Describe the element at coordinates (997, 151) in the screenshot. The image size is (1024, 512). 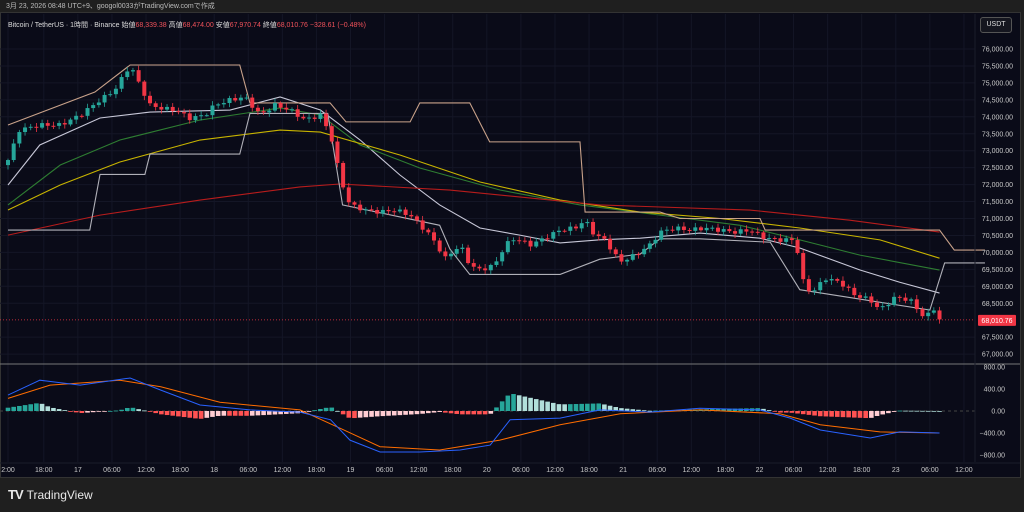
I see `price-tick-label: 73,000.00` at that location.